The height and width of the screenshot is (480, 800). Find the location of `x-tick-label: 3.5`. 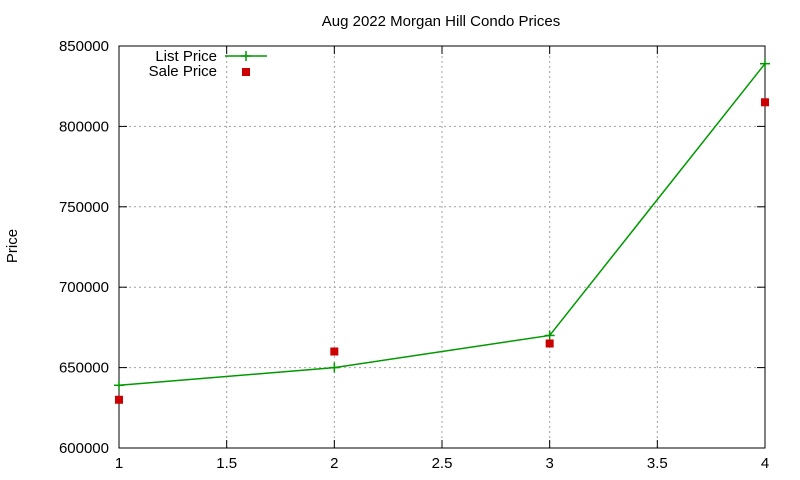

x-tick-label: 3.5 is located at coordinates (657, 463).